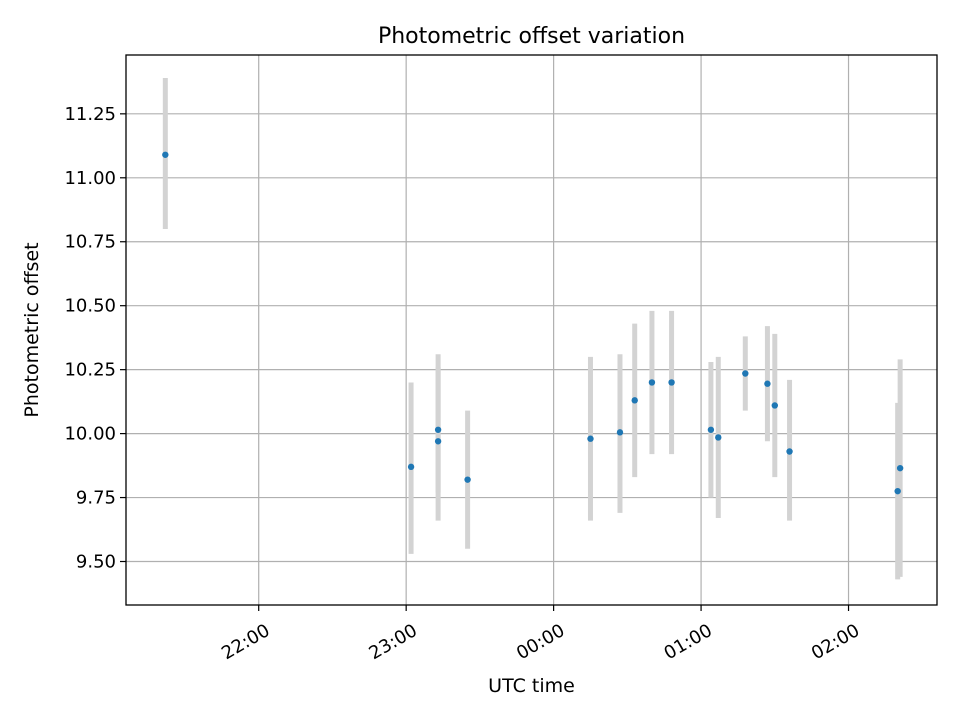  What do you see at coordinates (90, 306) in the screenshot?
I see `y-tick-label: 10.50` at bounding box center [90, 306].